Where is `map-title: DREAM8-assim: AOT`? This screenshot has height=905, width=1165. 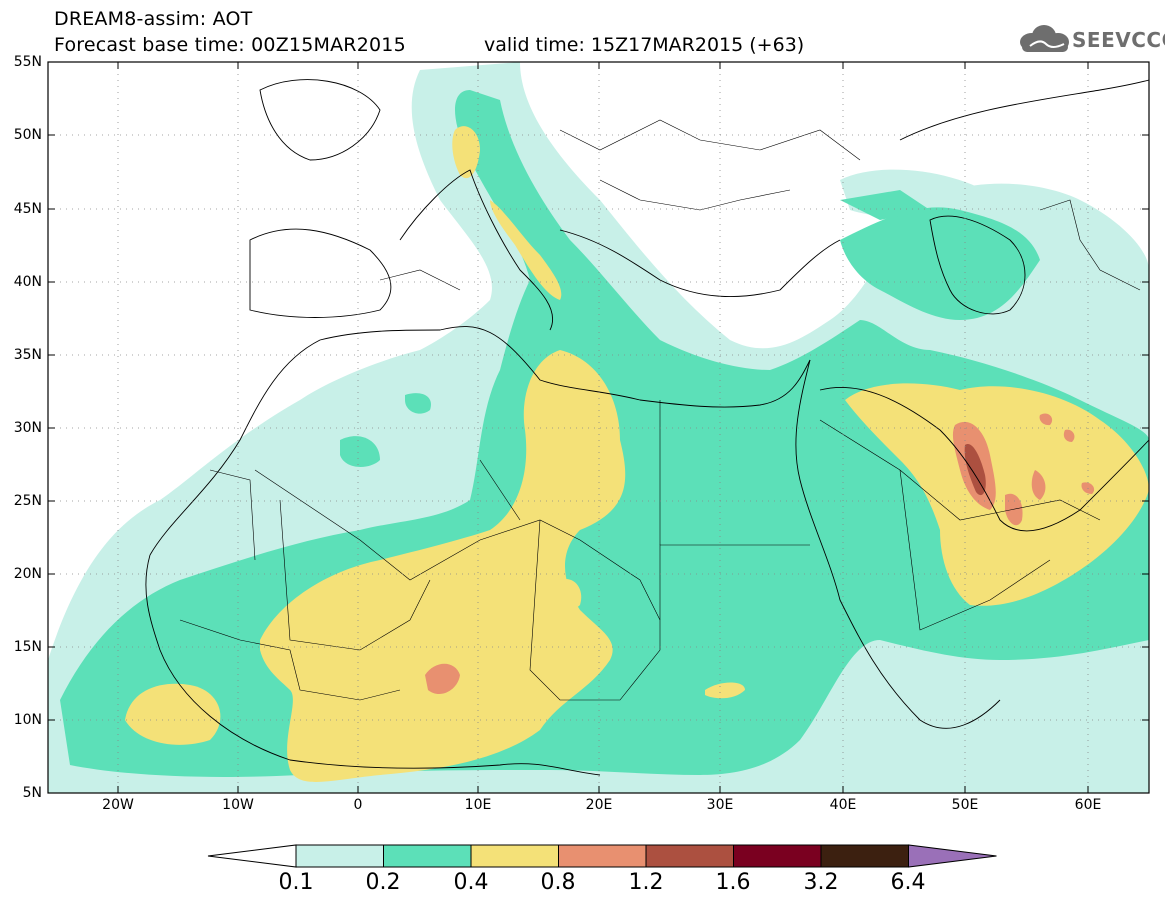 map-title: DREAM8-assim: AOT is located at coordinates (153, 19).